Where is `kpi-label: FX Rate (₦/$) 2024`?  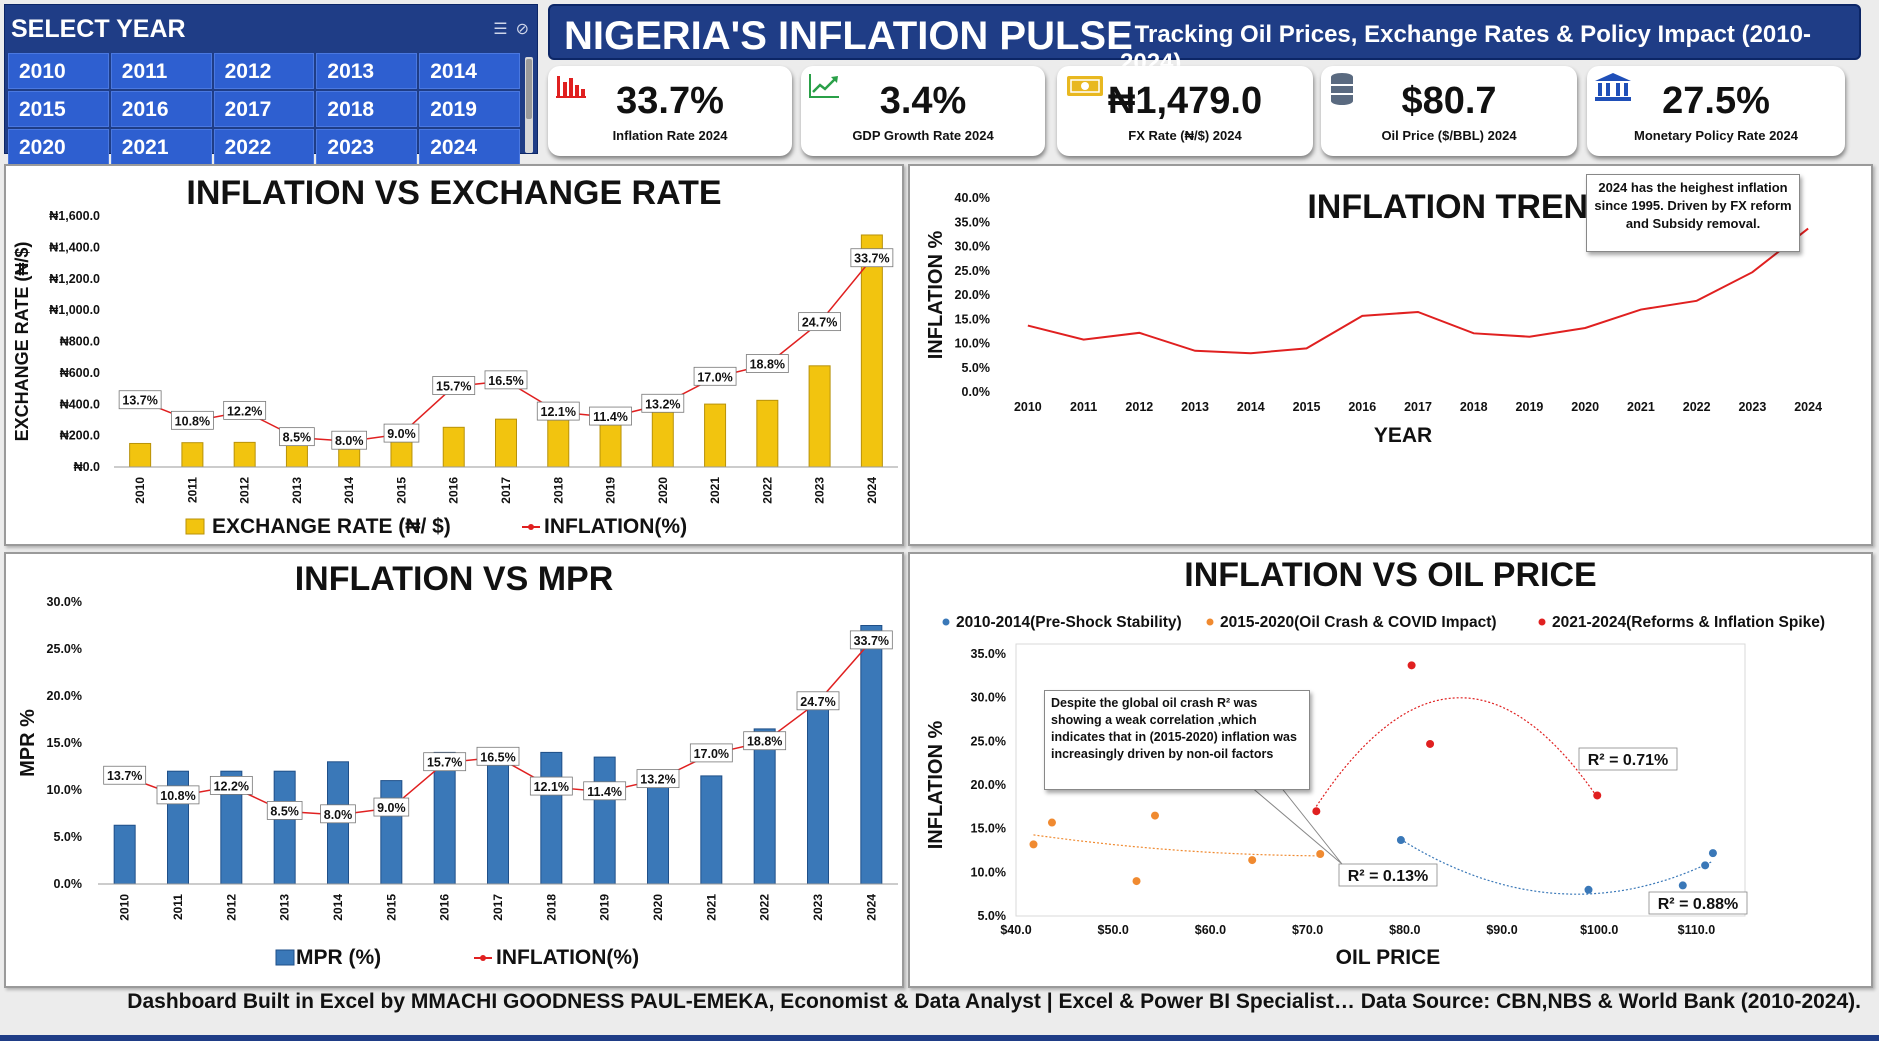
kpi-label: FX Rate (₦/$) 2024 is located at coordinates (1185, 135).